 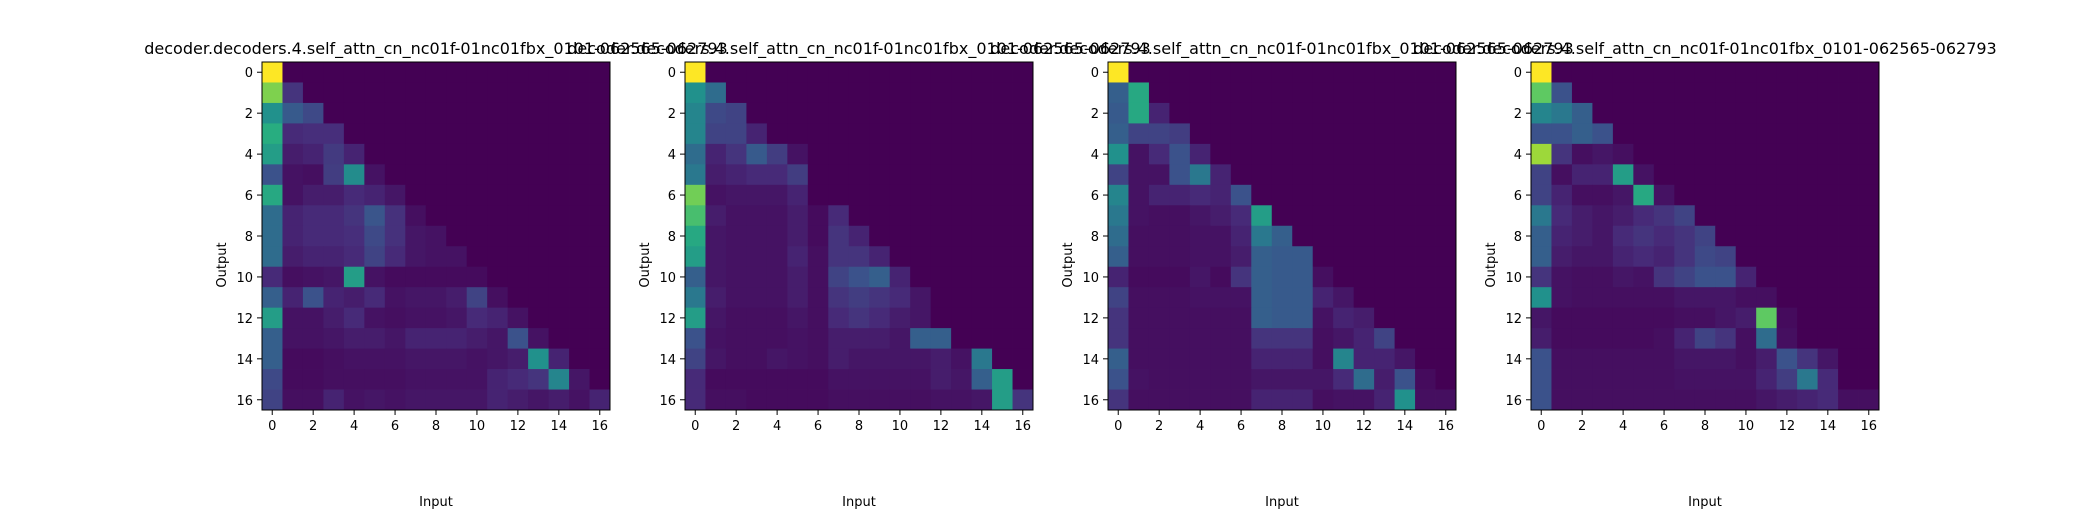 I want to click on heatmap-4-xlabel: Input, so click(x=1705, y=502).